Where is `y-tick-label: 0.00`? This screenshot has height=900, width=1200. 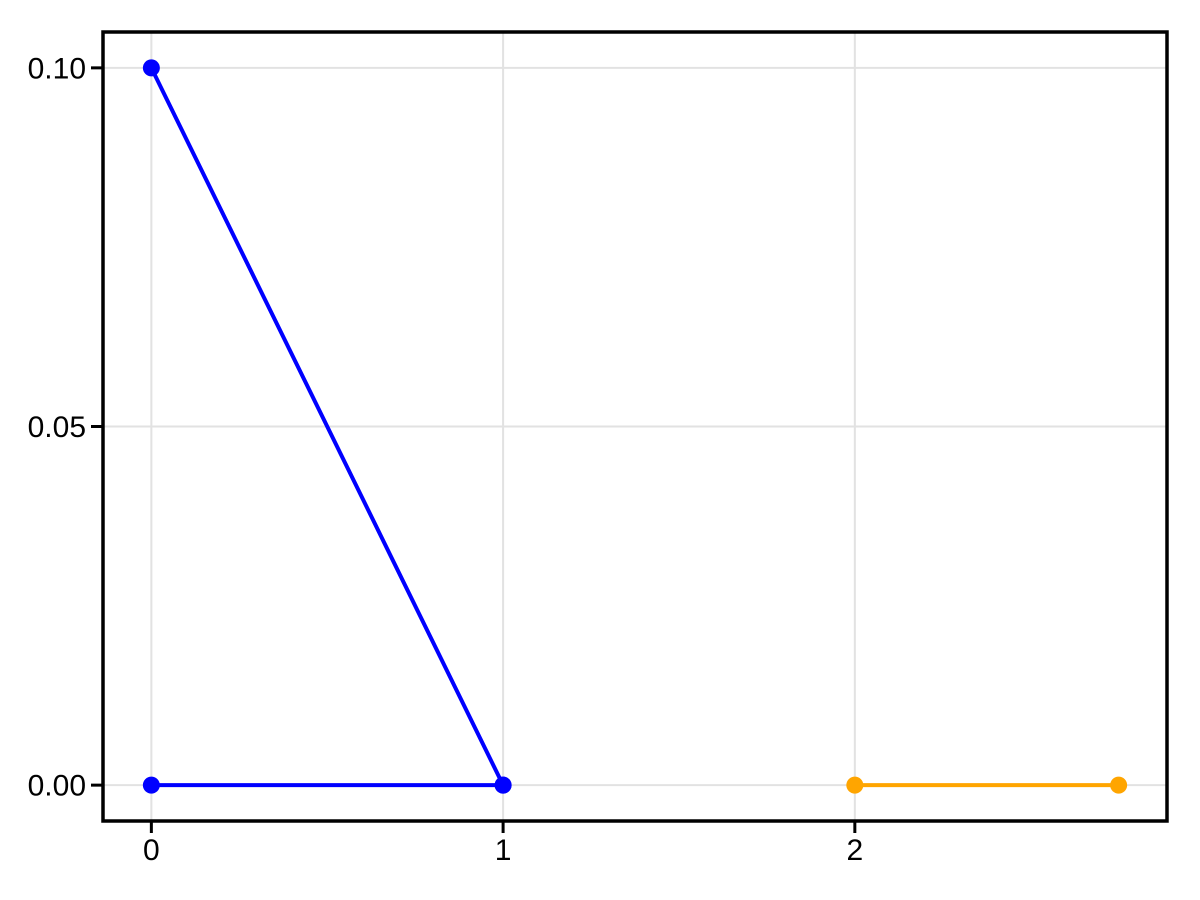 y-tick-label: 0.00 is located at coordinates (57, 786).